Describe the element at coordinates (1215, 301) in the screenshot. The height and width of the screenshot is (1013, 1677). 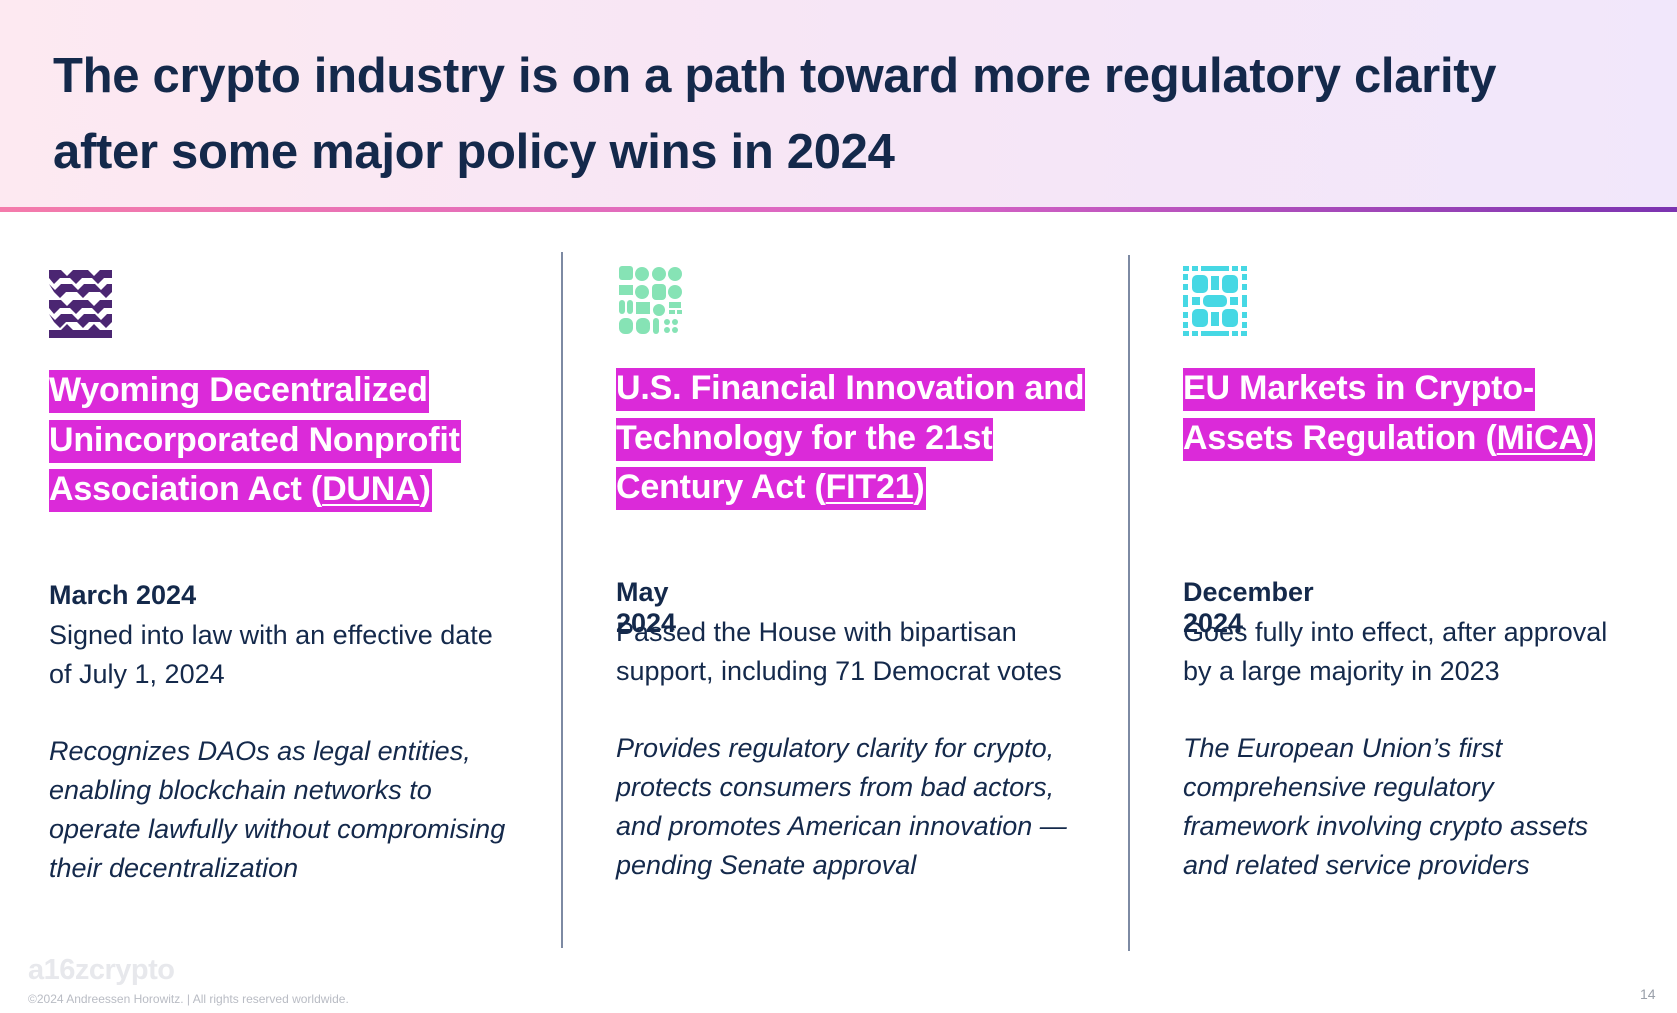
I see `cyan-pattern-icon` at that location.